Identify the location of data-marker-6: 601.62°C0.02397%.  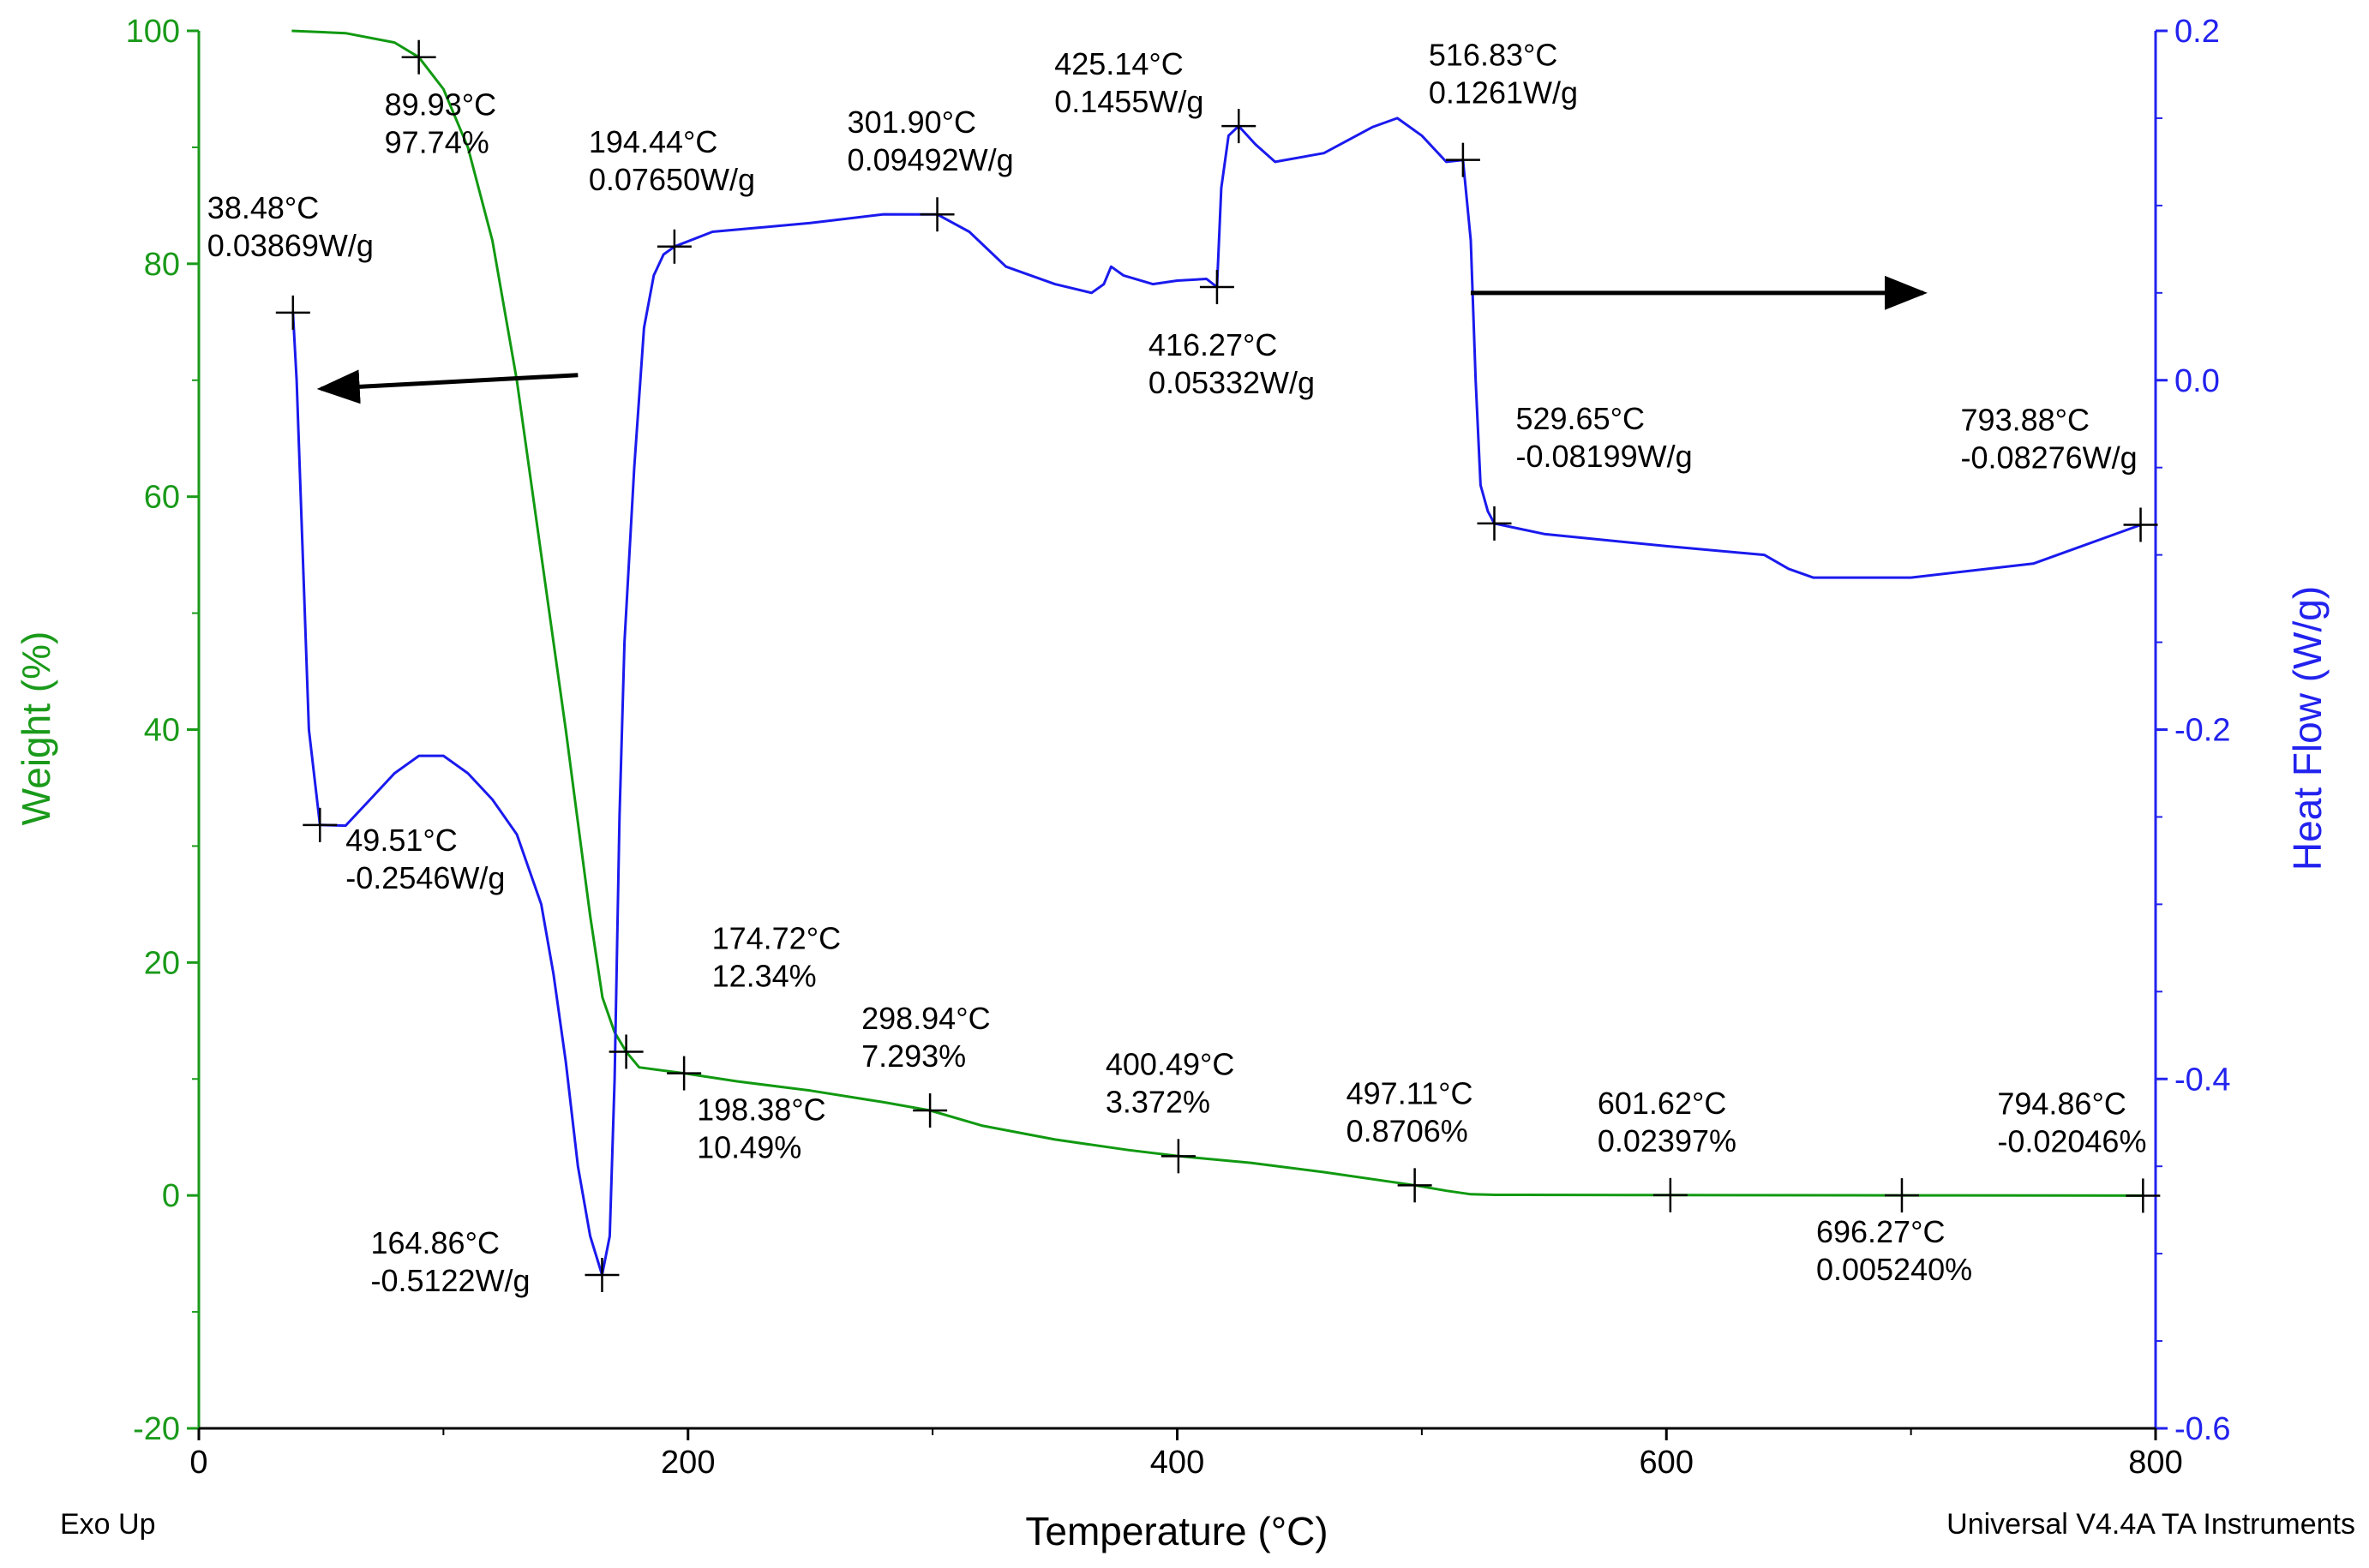
(1667, 1149).